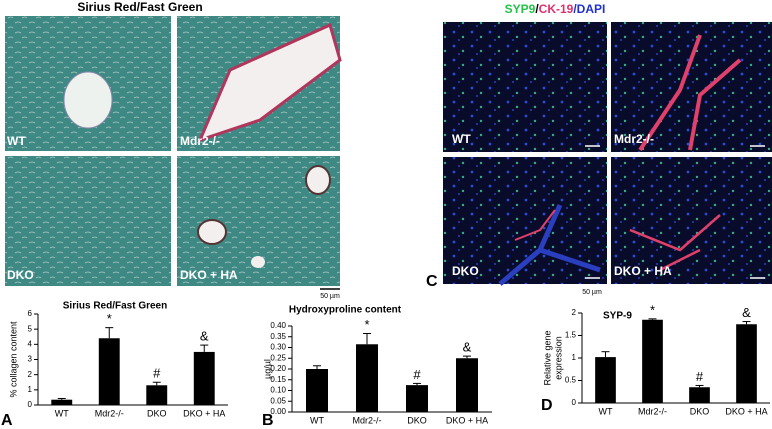 Image resolution: width=772 pixels, height=429 pixels. What do you see at coordinates (278, 390) in the screenshot?
I see `y-tick-label: 0.10` at bounding box center [278, 390].